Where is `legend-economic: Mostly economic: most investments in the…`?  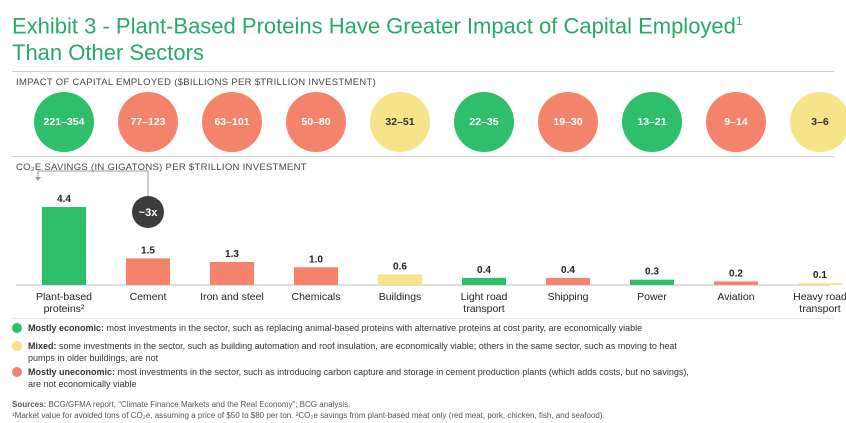
legend-economic: Mostly economic: most investments in the… is located at coordinates (357, 328).